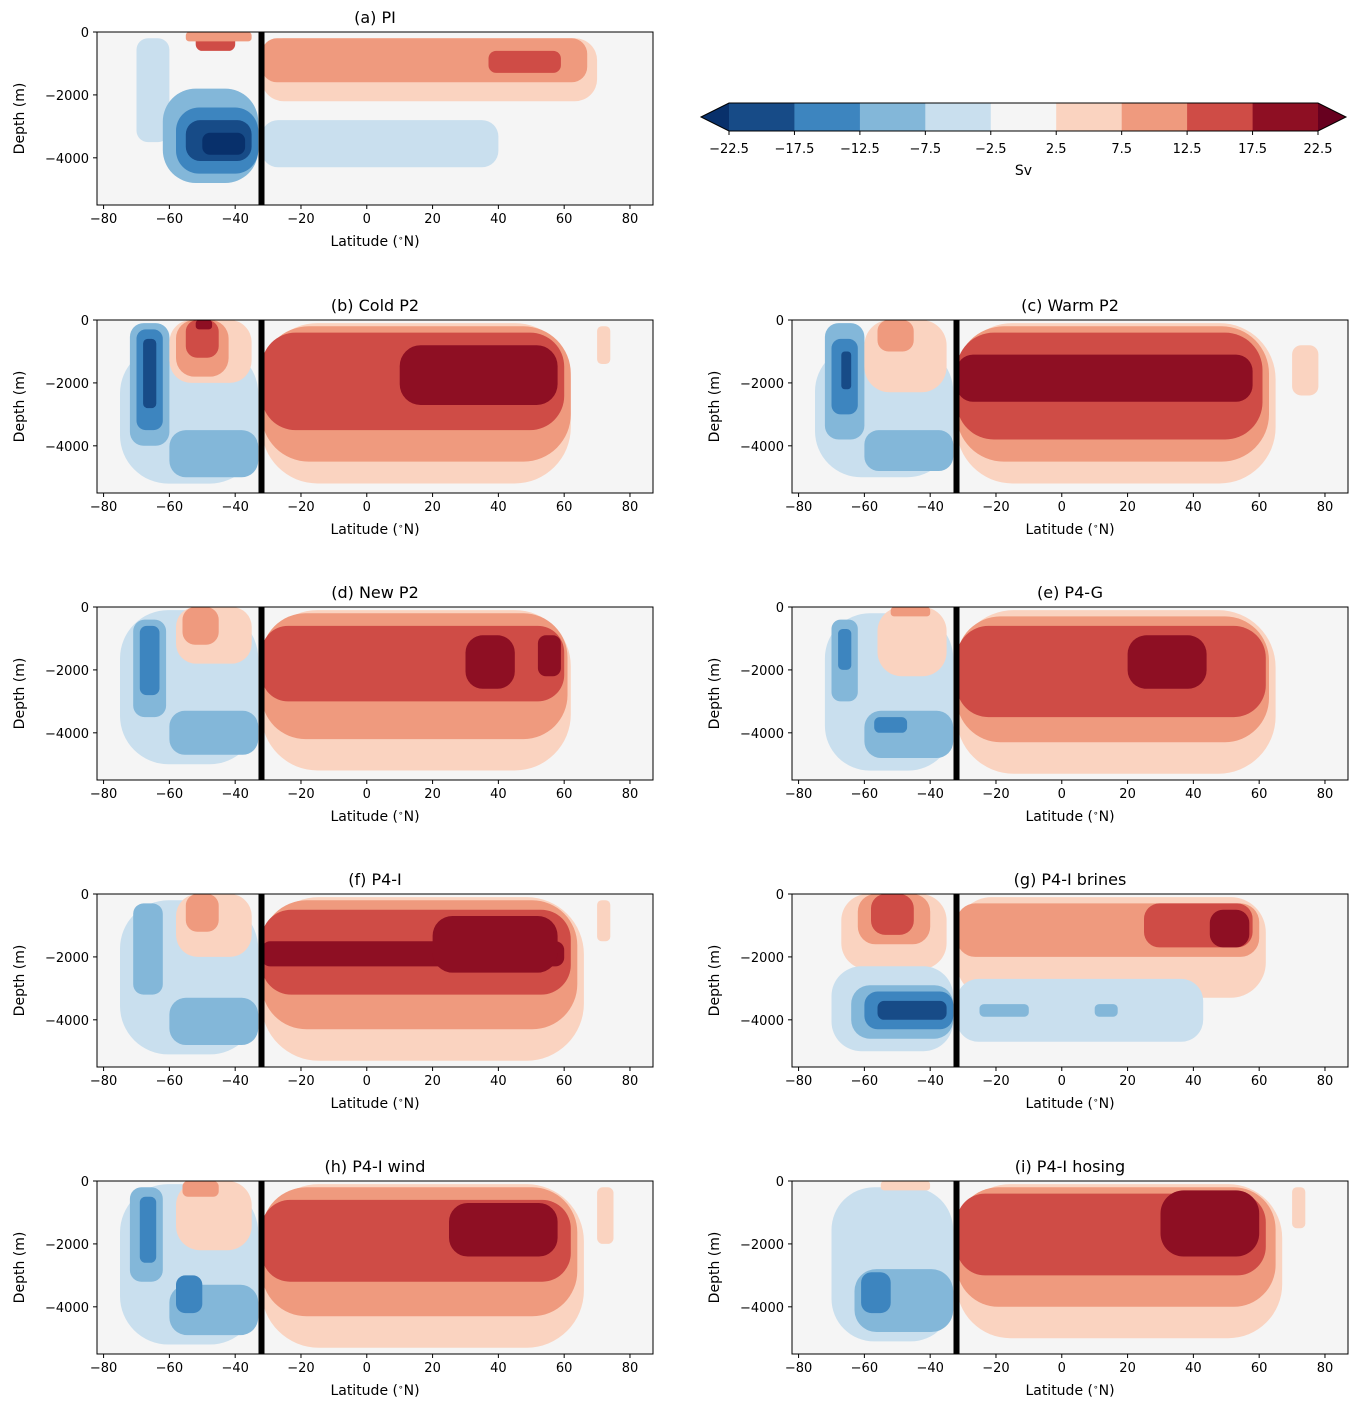 This screenshot has height=1406, width=1357. What do you see at coordinates (1070, 879) in the screenshot?
I see `panel-title: (g) P4-I brines` at bounding box center [1070, 879].